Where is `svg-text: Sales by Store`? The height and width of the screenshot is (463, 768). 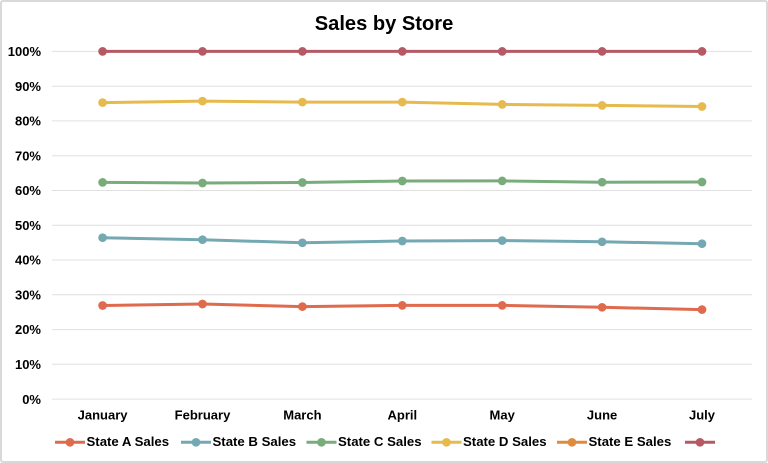 svg-text: Sales by Store is located at coordinates (384, 24).